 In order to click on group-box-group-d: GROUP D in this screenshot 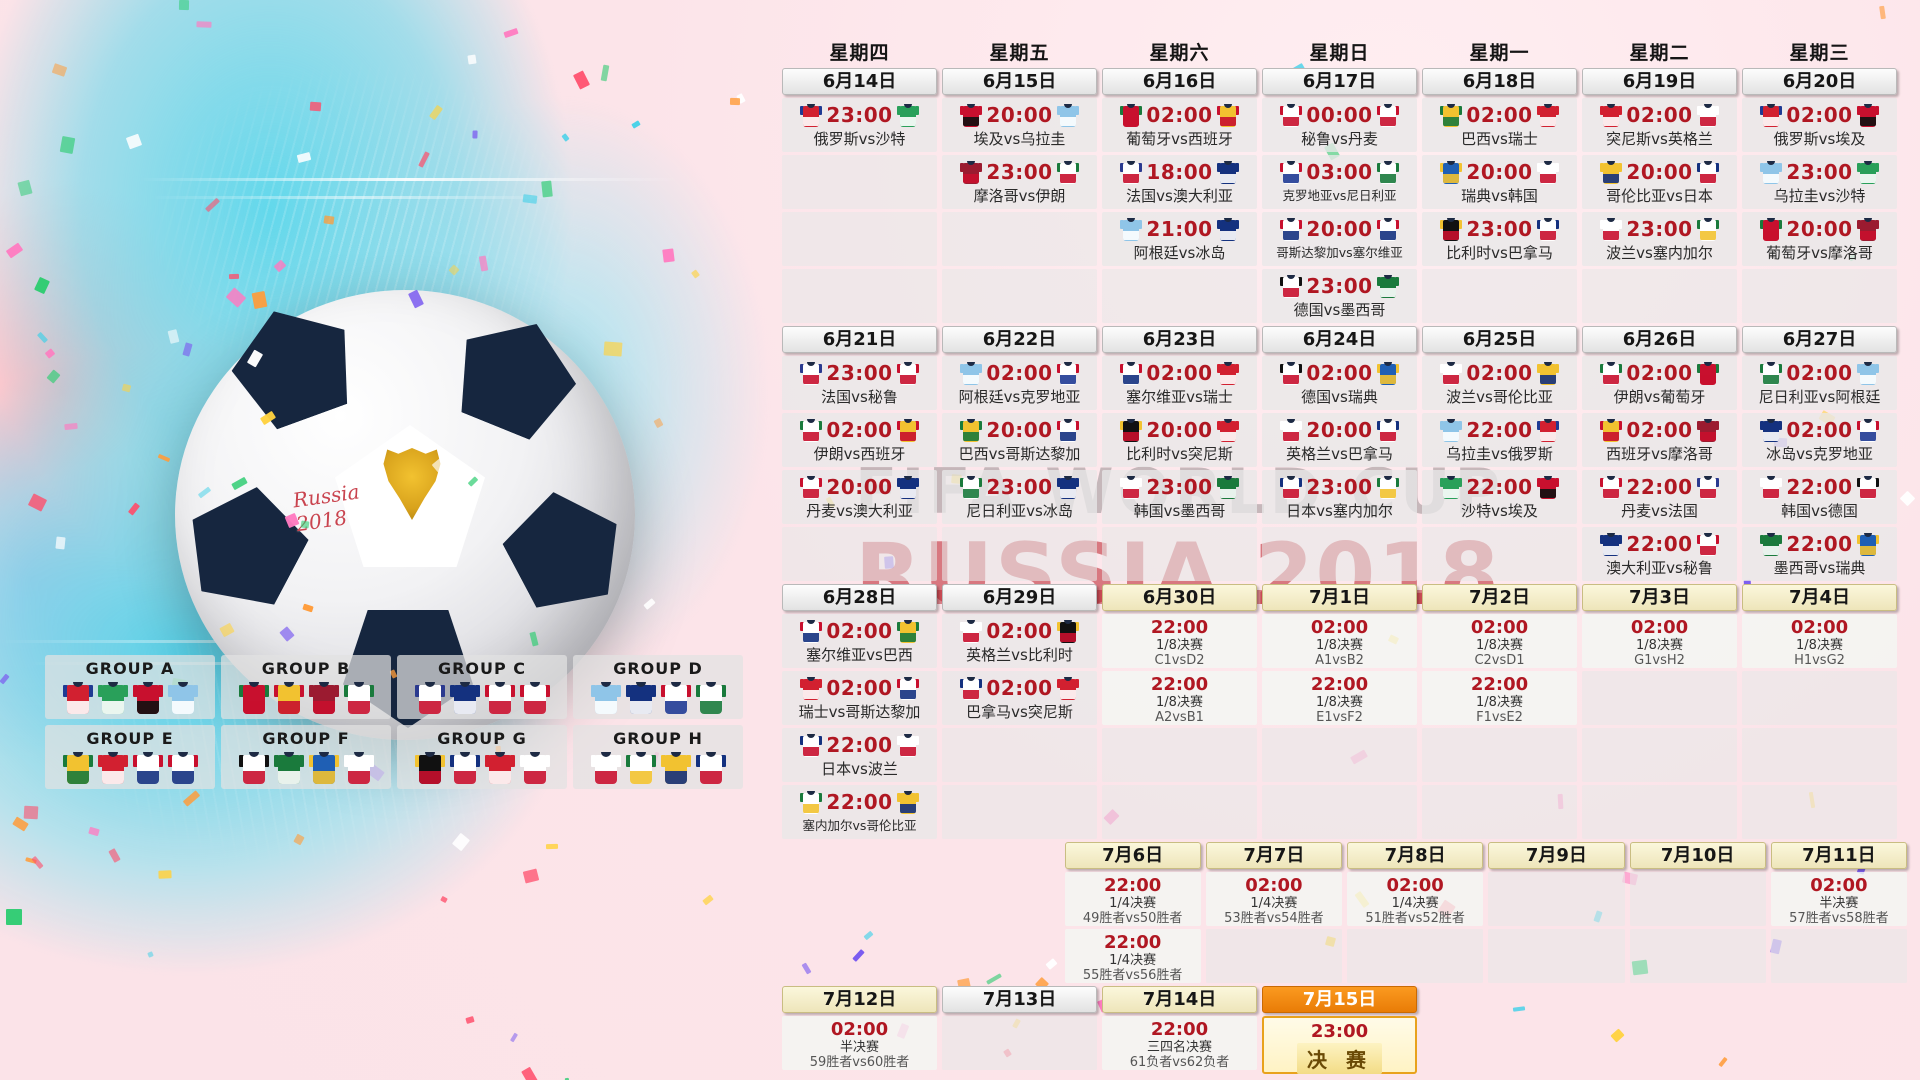, I will do `click(658, 687)`.